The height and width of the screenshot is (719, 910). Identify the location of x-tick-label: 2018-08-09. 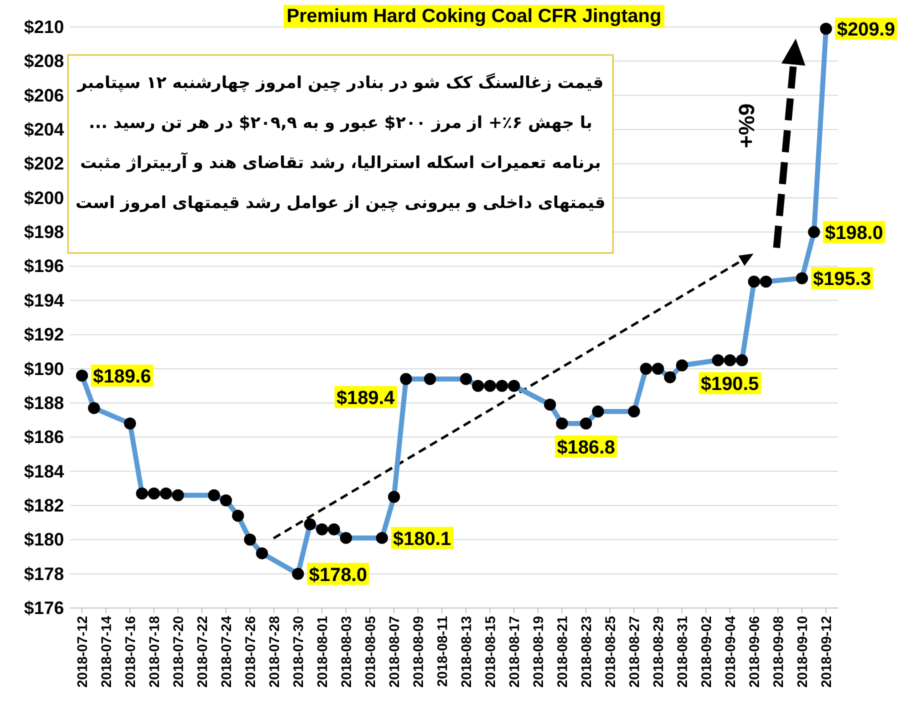
(418, 652).